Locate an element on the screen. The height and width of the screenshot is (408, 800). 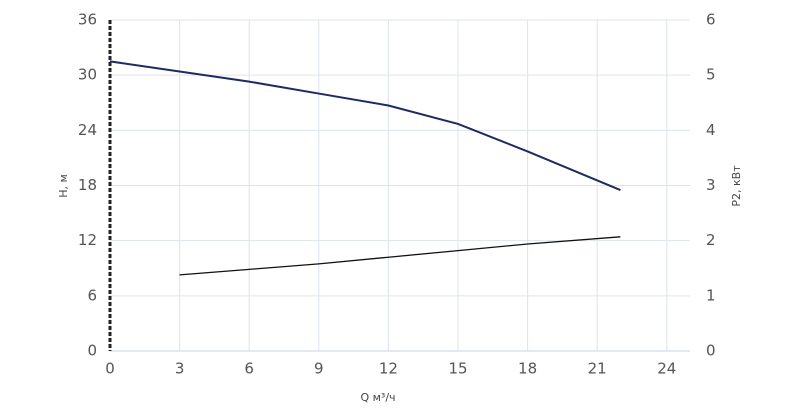
y-tick-label: 18 is located at coordinates (87, 185).